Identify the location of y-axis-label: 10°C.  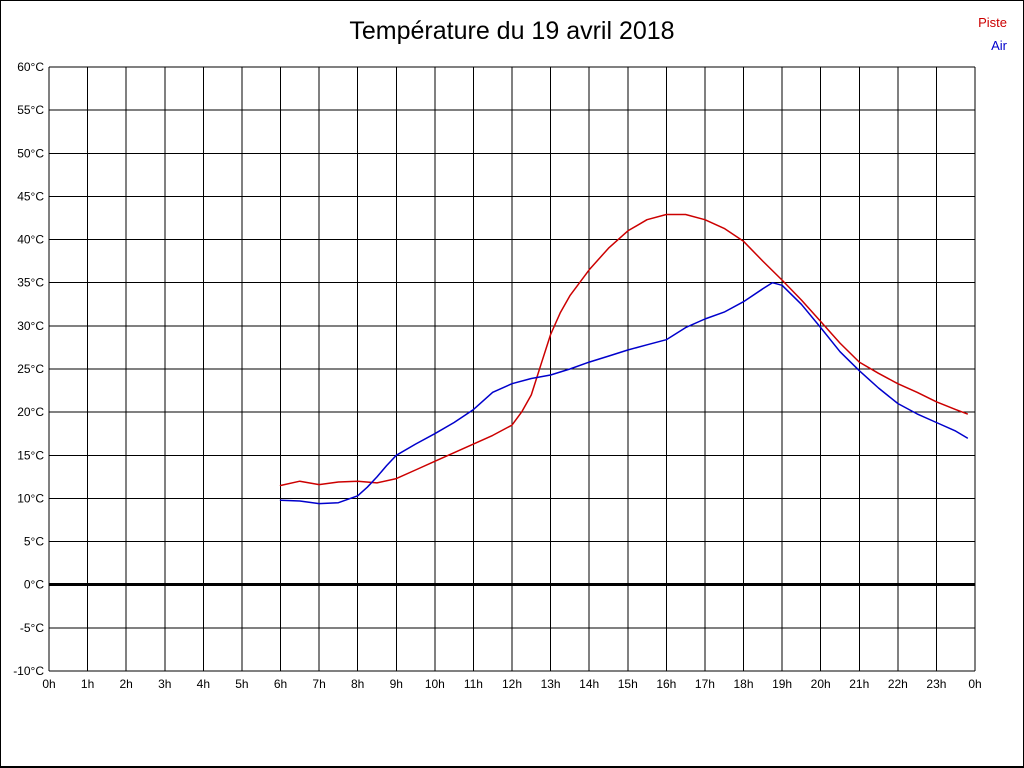
(30, 498).